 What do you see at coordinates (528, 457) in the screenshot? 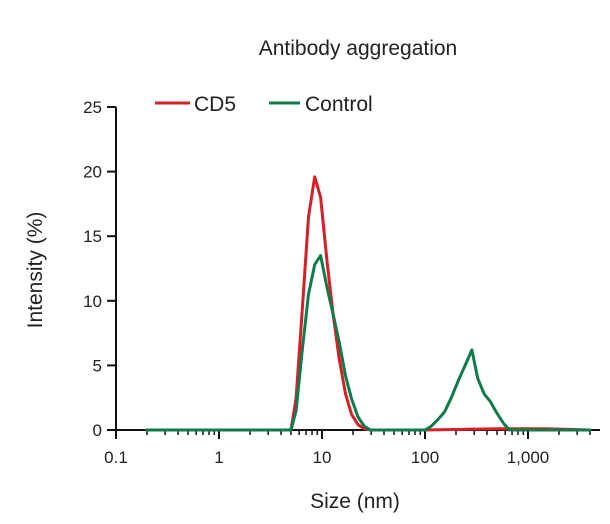
I see `x-tick-label: 1,000` at bounding box center [528, 457].